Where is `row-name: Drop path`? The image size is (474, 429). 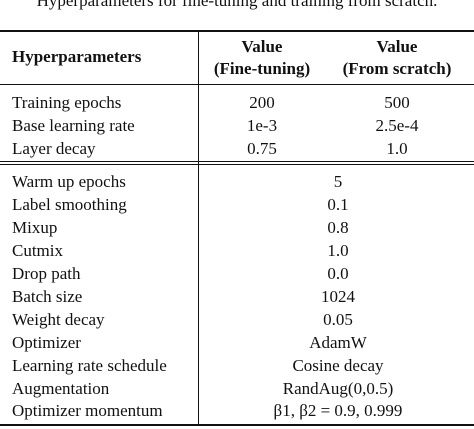 row-name: Drop path is located at coordinates (46, 273).